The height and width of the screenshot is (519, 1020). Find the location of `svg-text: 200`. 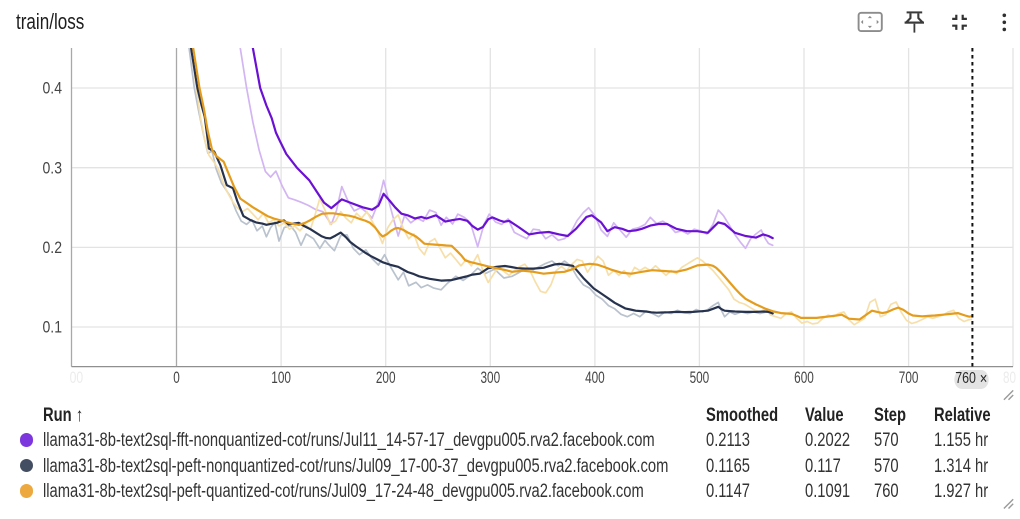

svg-text: 200 is located at coordinates (386, 377).